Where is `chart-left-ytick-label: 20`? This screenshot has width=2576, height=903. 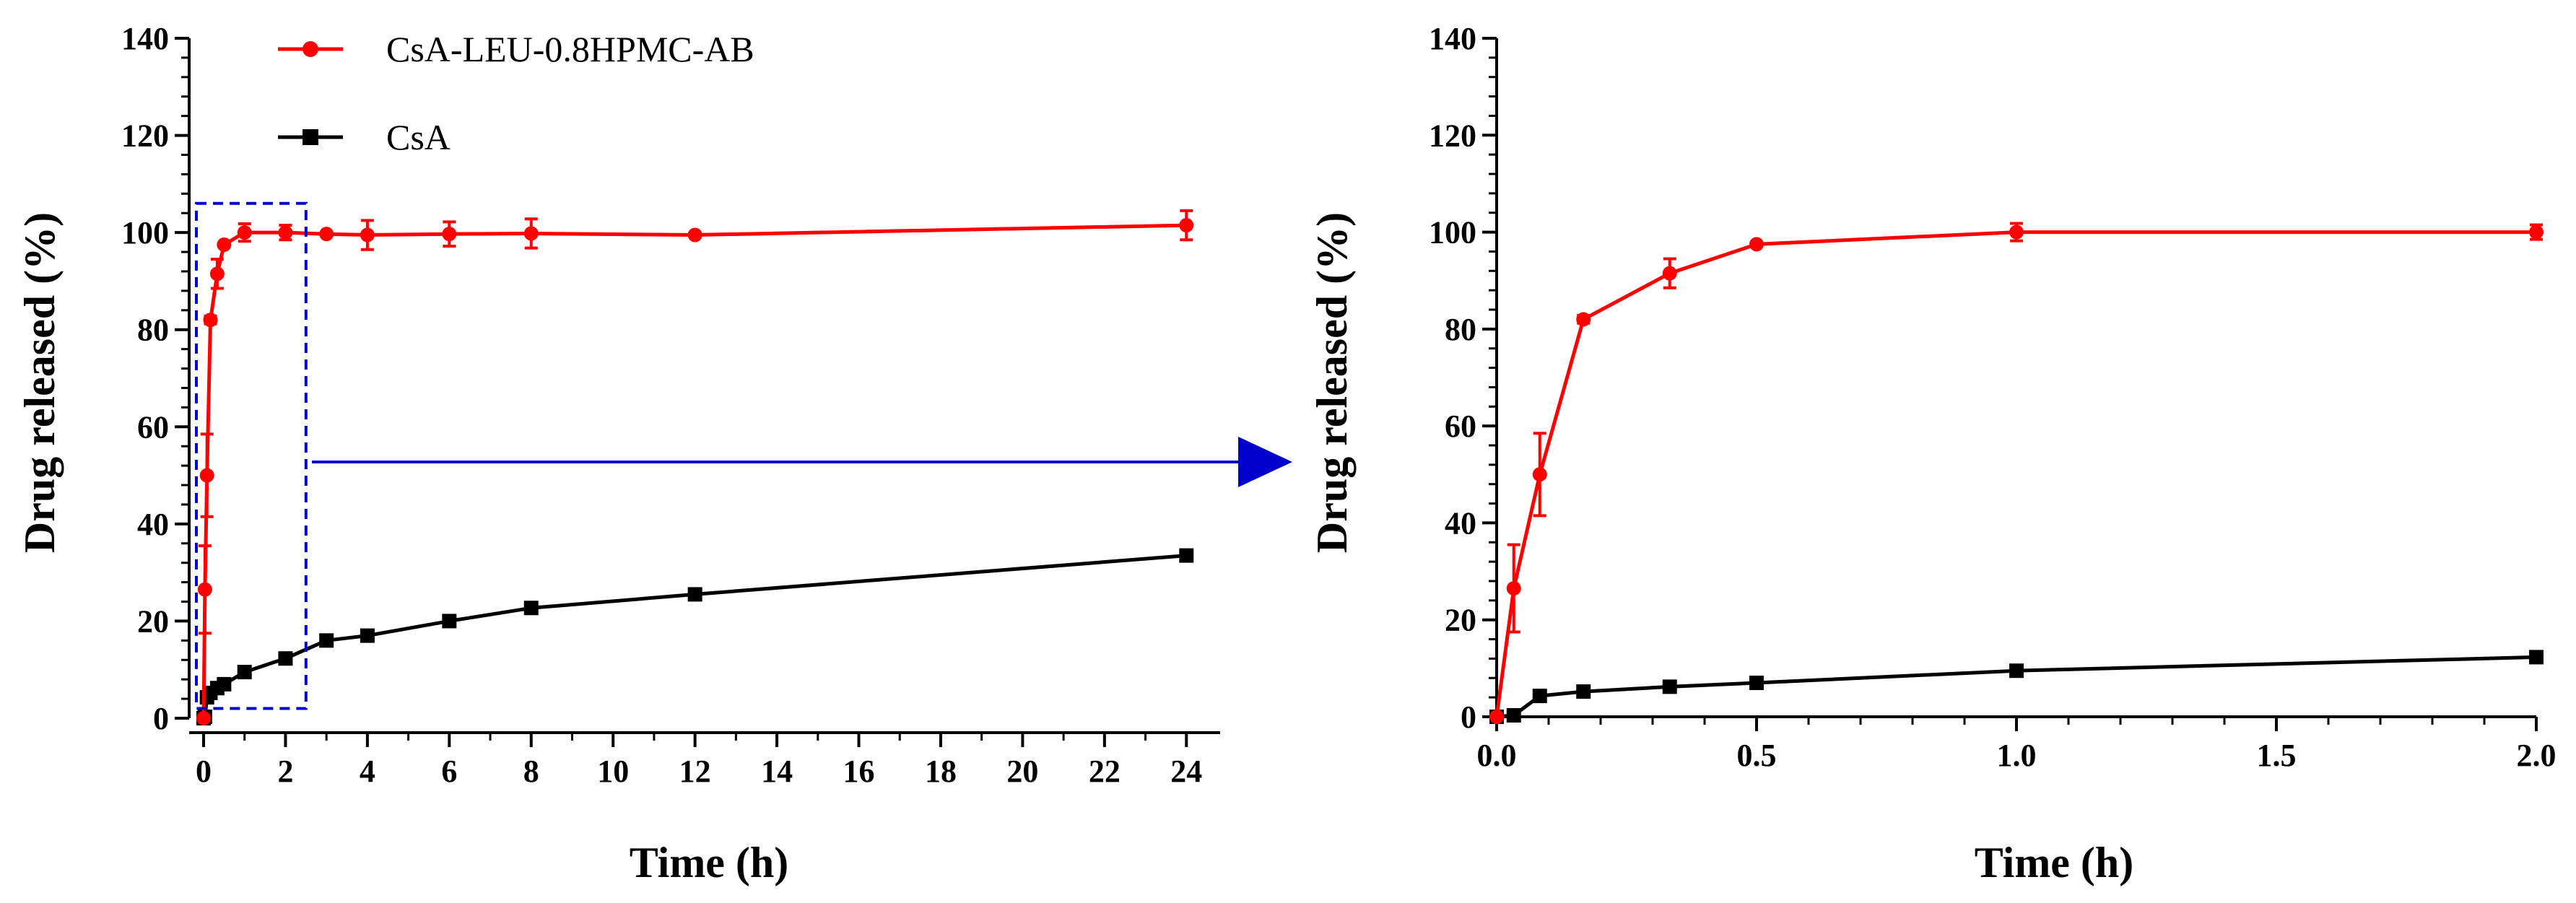
chart-left-ytick-label: 20 is located at coordinates (153, 621).